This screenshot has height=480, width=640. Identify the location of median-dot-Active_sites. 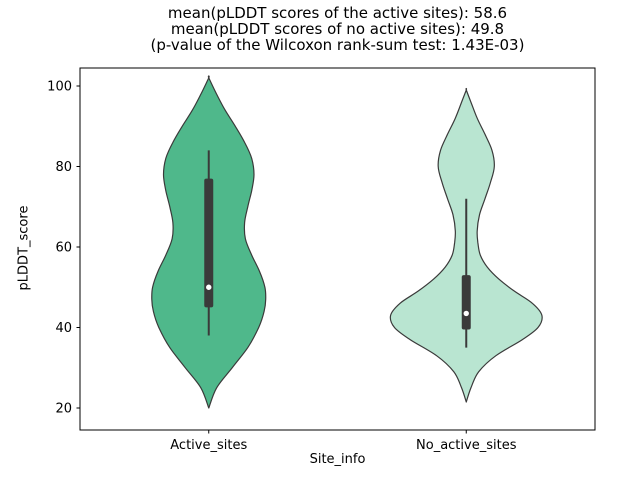
(209, 287).